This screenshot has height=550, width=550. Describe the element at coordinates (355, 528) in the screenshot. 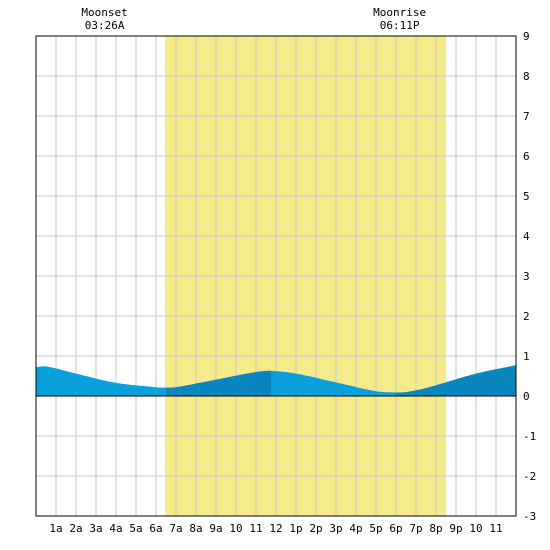

I see `x-tick-label: 4p` at that location.